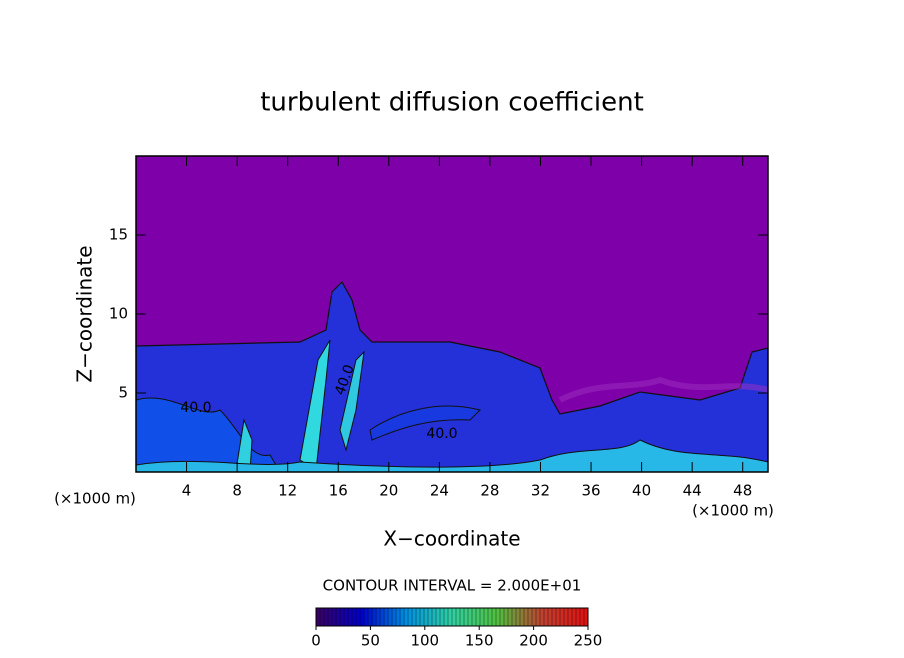 This screenshot has height=658, width=904. I want to click on y-tick-label: 5, so click(123, 393).